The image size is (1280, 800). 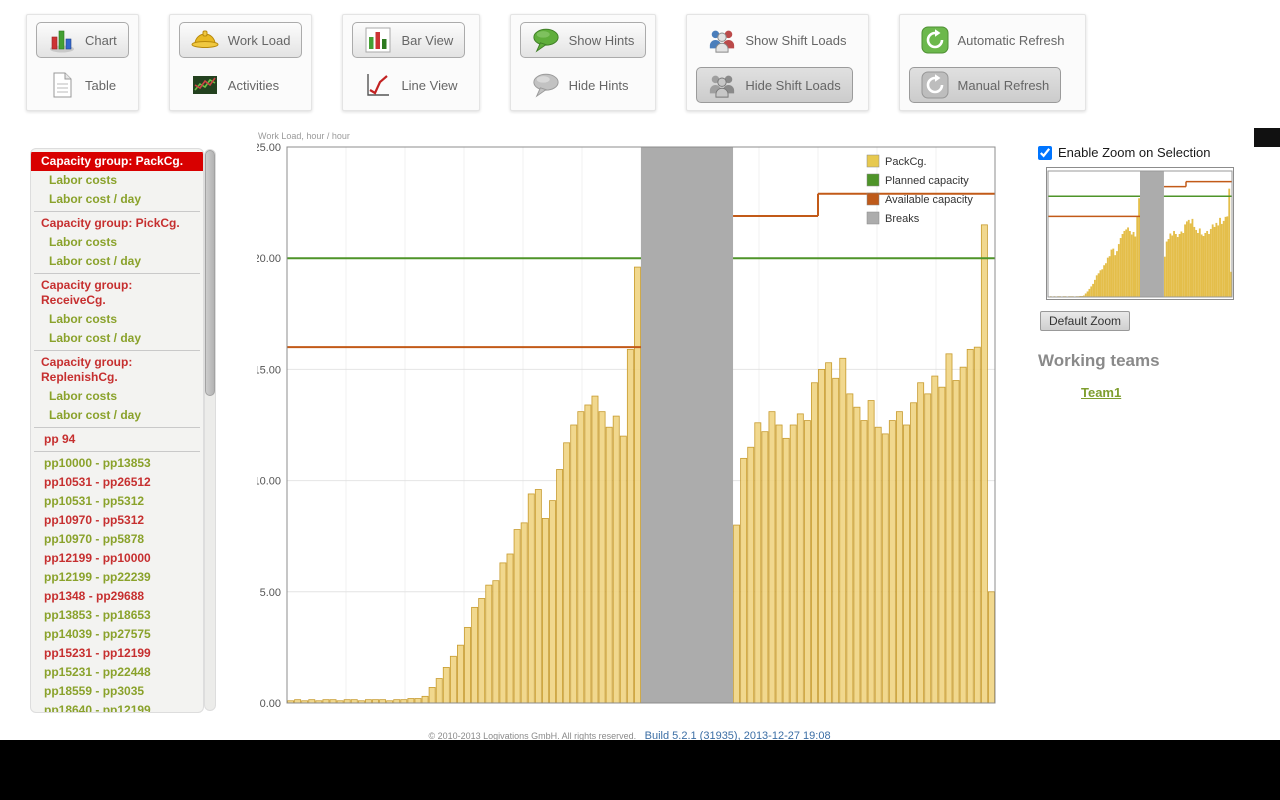 I want to click on sidebar-item-capacity-group-packcg: Capacity group: PackCg., so click(x=117, y=161).